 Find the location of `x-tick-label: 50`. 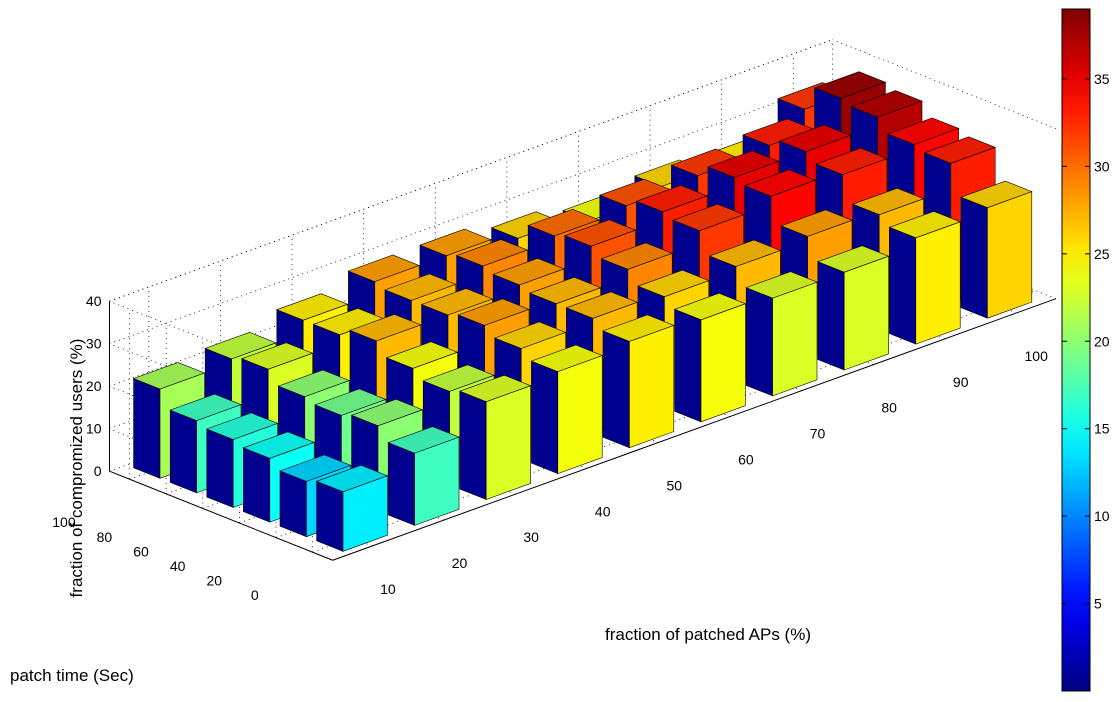

x-tick-label: 50 is located at coordinates (675, 485).